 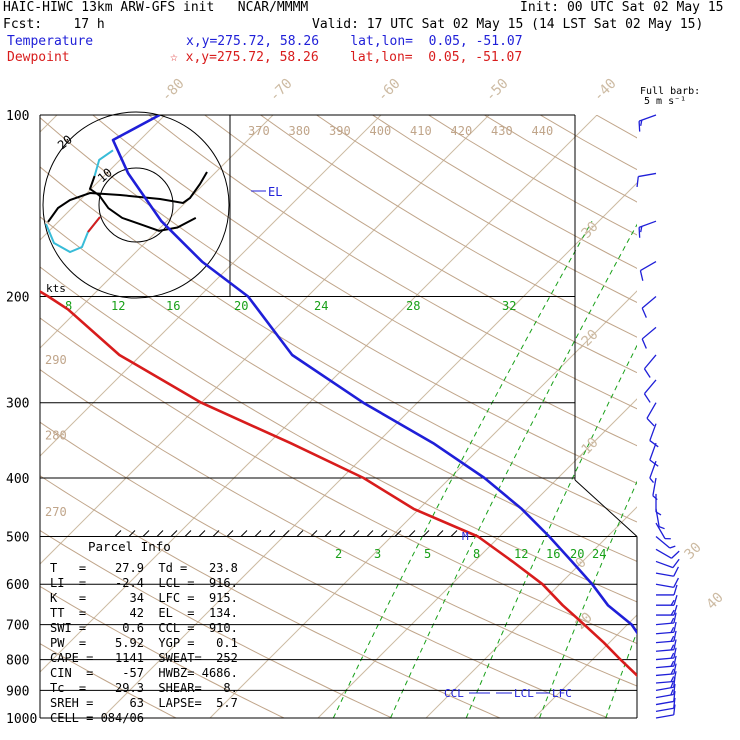 What do you see at coordinates (462, 131) in the screenshot?
I see `theta-label: 420` at bounding box center [462, 131].